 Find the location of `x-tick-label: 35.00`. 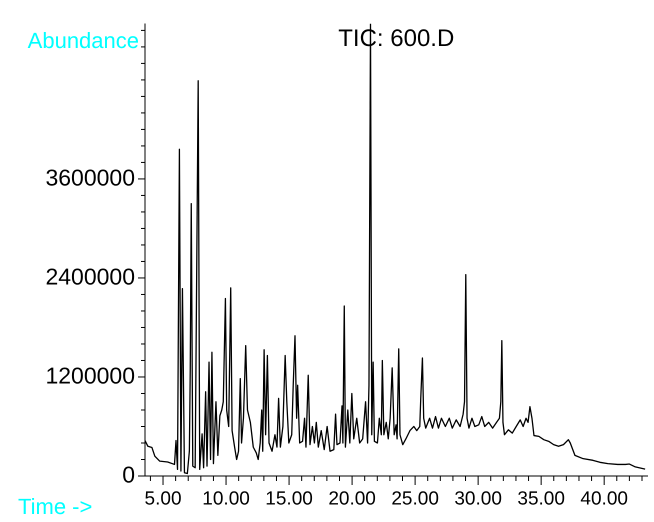

x-tick-label: 35.00 is located at coordinates (541, 499).